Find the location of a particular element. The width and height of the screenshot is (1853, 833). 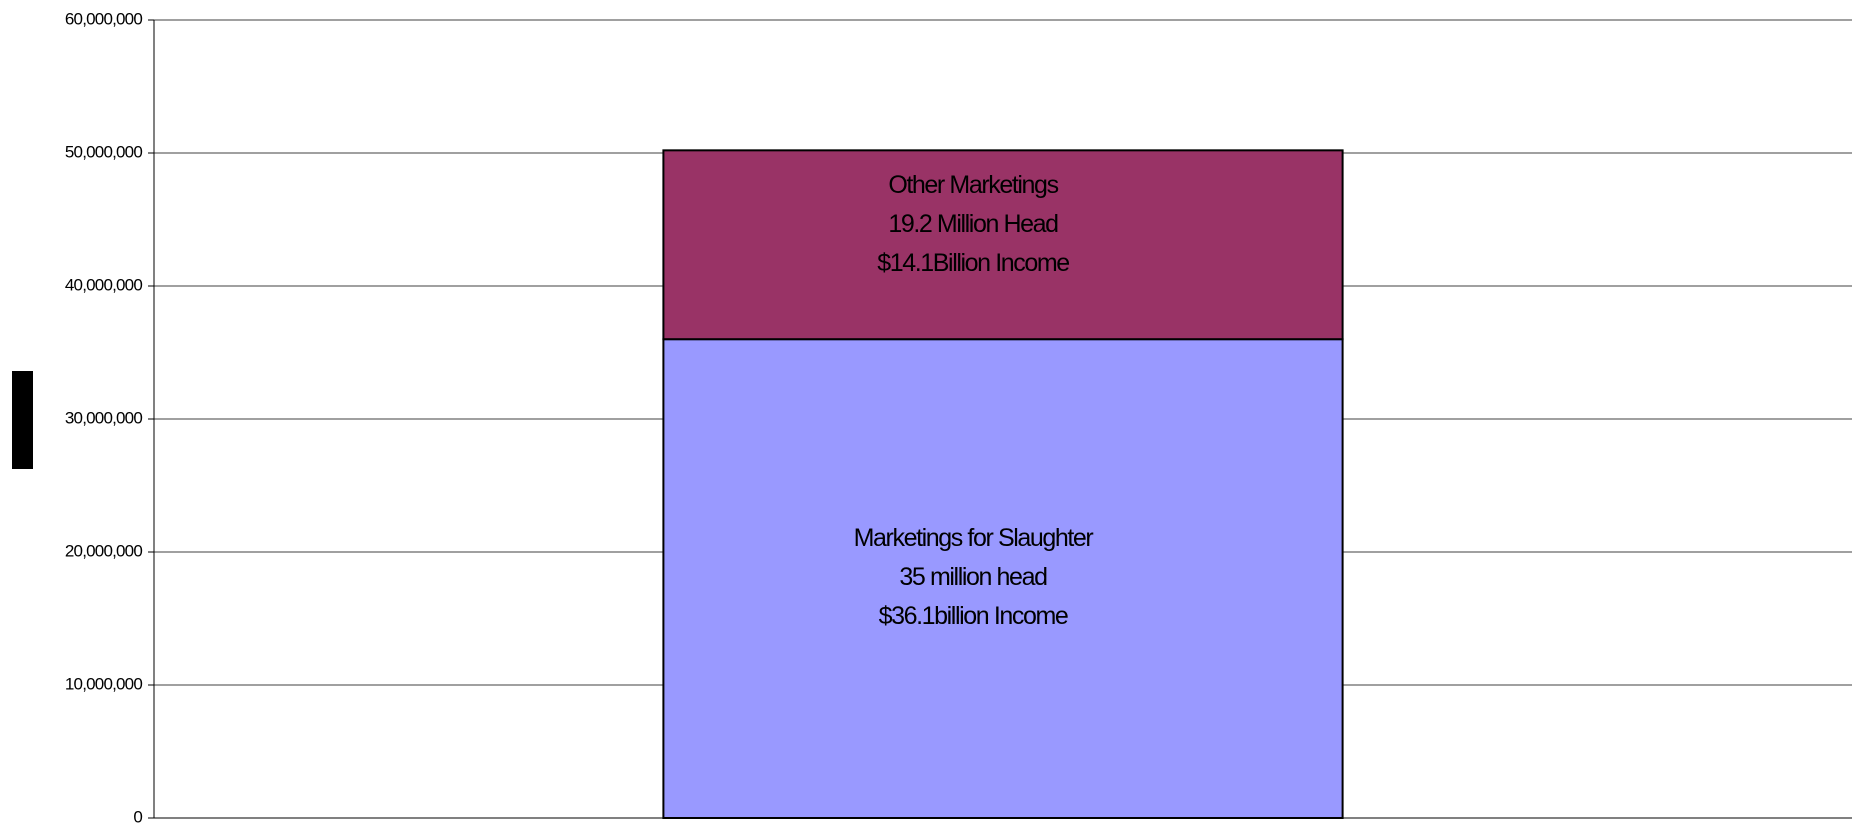

segment-label: 35 million head is located at coordinates (973, 577).